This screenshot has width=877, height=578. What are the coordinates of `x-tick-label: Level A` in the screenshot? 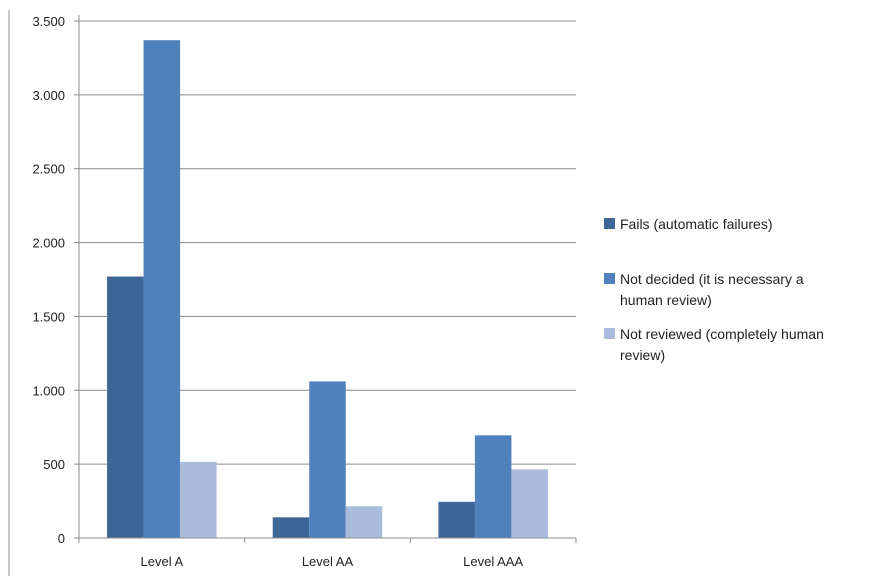 It's located at (162, 561).